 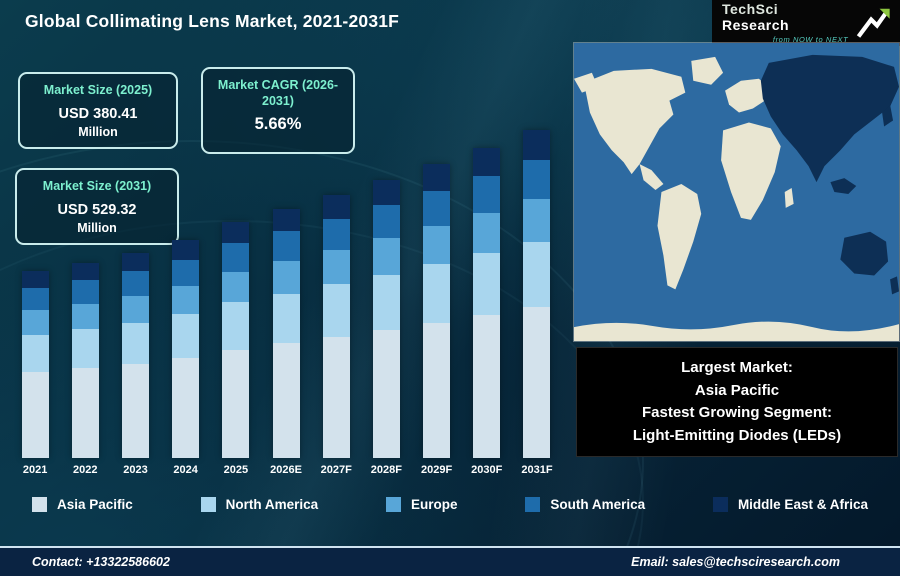 What do you see at coordinates (434, 504) in the screenshot?
I see `legend-label: Europe` at bounding box center [434, 504].